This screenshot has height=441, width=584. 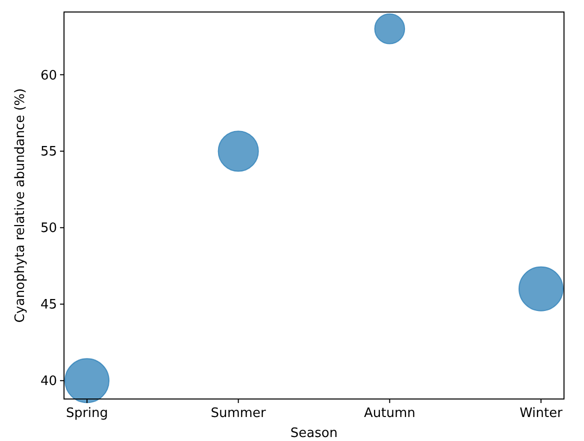 I want to click on x-axis-title: Season, so click(x=314, y=433).